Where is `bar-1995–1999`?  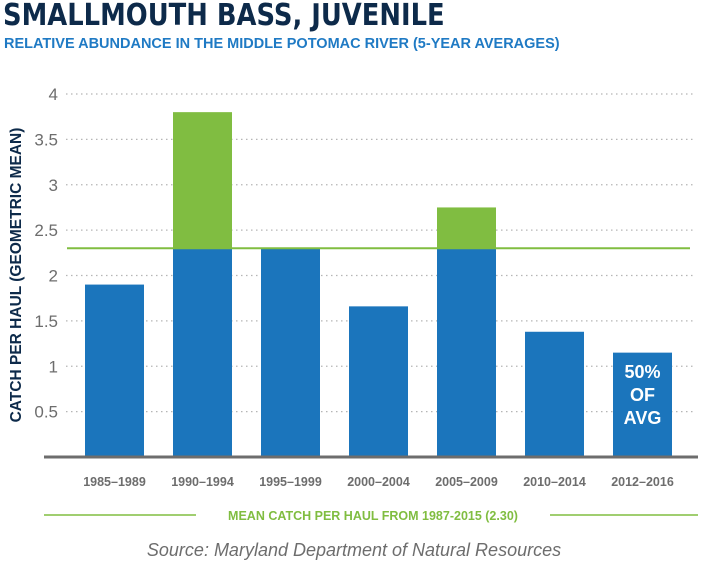
bar-1995–1999 is located at coordinates (290, 352).